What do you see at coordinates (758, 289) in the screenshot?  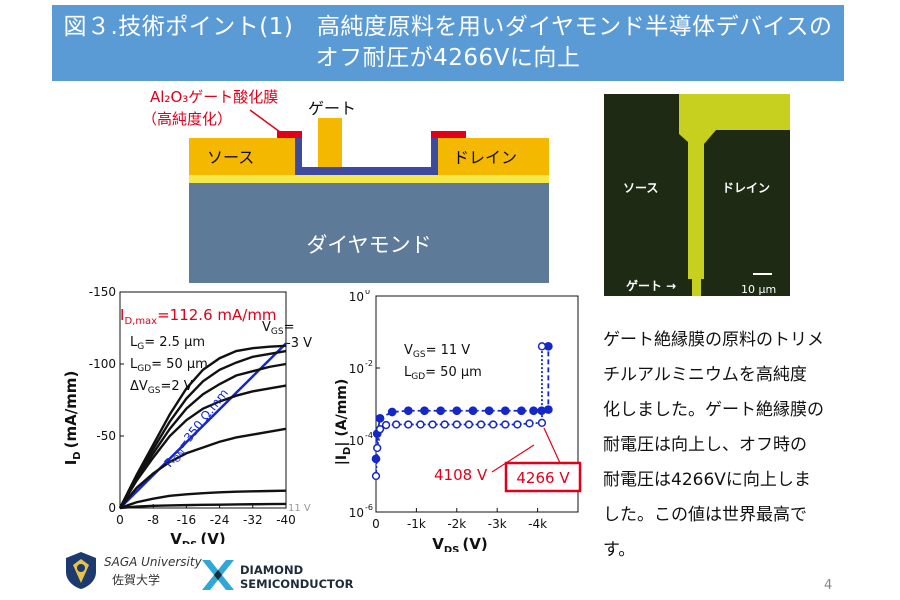 I see `scale-label: 10 μm` at bounding box center [758, 289].